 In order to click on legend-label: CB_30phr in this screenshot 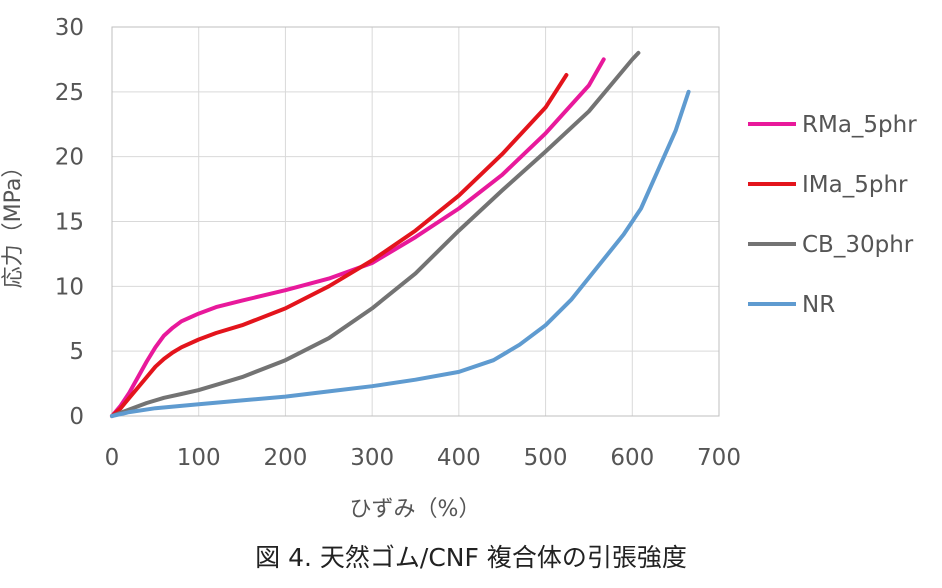, I will do `click(858, 245)`.